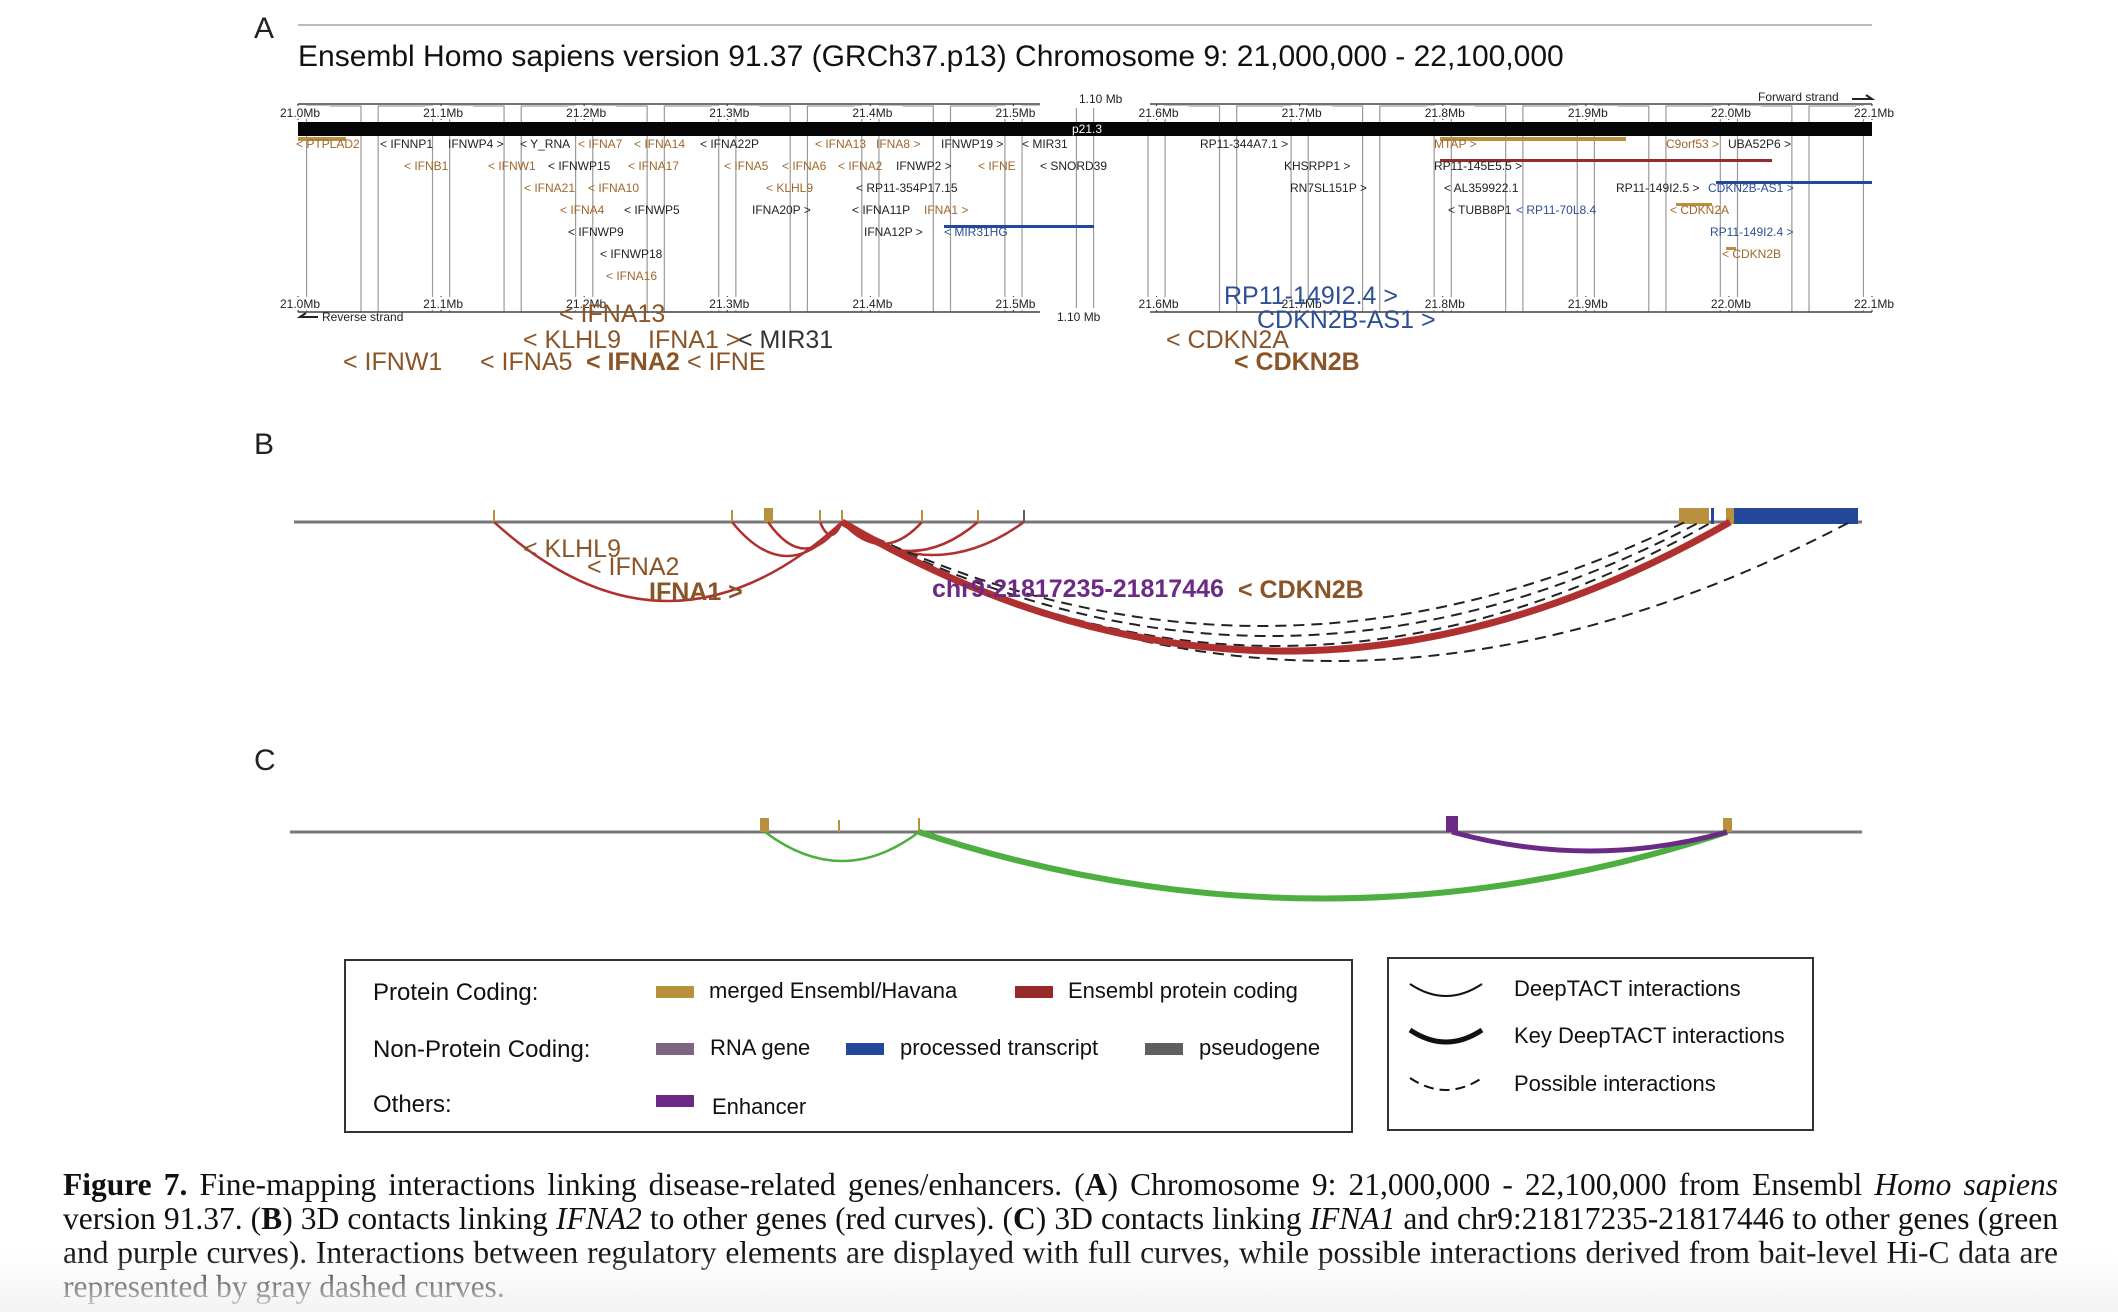  I want to click on gene-label: CDKN2B-AS1 >, so click(1751, 188).